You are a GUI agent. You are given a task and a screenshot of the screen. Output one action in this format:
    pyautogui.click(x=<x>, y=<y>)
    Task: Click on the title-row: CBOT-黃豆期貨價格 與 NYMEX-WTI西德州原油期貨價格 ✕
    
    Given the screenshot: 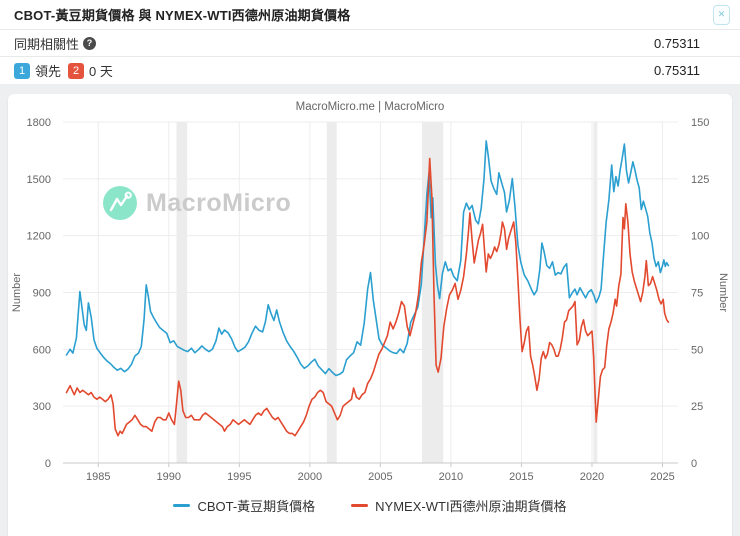 What is the action you would take?
    pyautogui.click(x=370, y=15)
    